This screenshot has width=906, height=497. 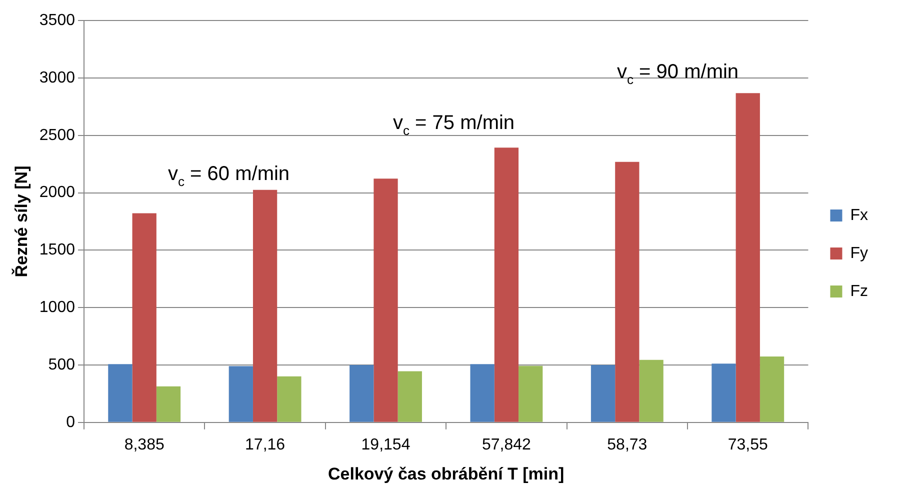 What do you see at coordinates (144, 445) in the screenshot?
I see `x-tick-label: 8,385` at bounding box center [144, 445].